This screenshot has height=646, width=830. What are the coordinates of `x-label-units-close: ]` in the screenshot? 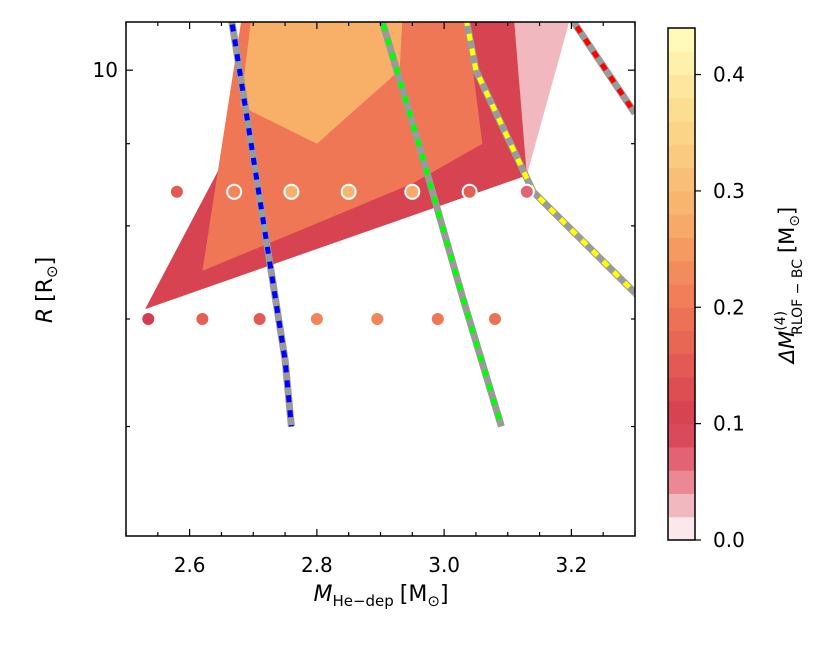 It's located at (444, 594).